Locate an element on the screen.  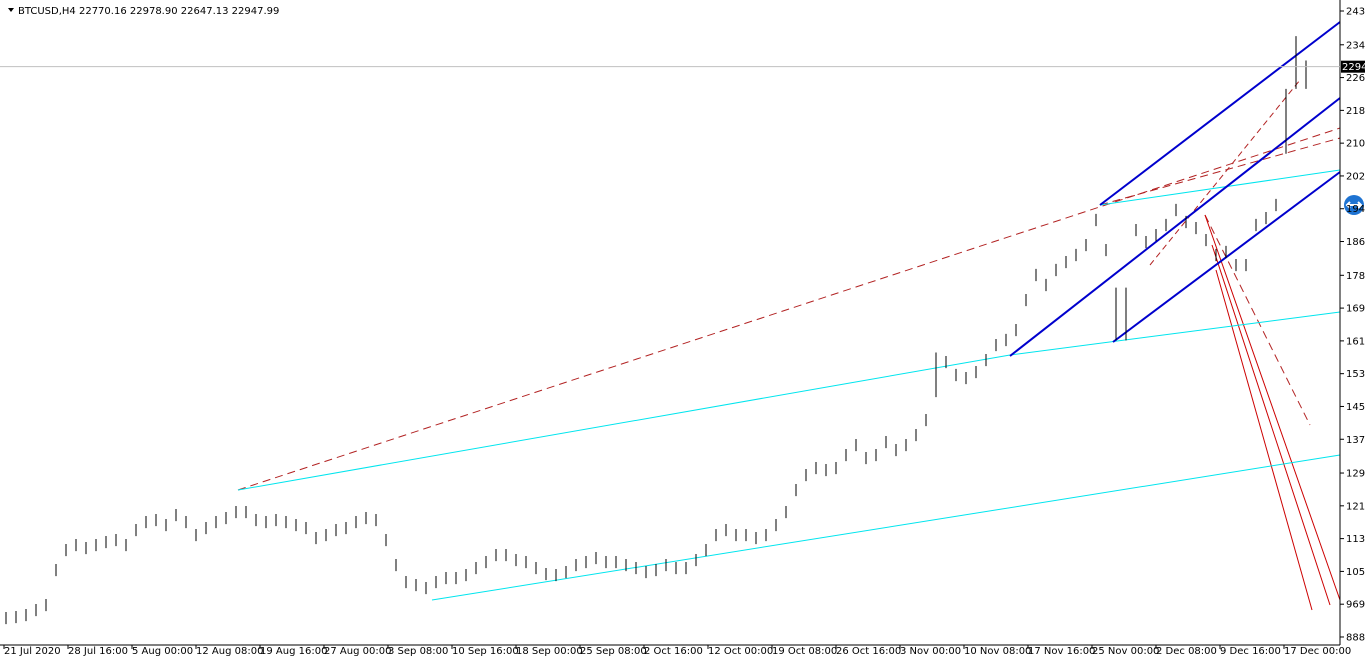
y-tick-label: 20253.70 is located at coordinates (1355, 176).